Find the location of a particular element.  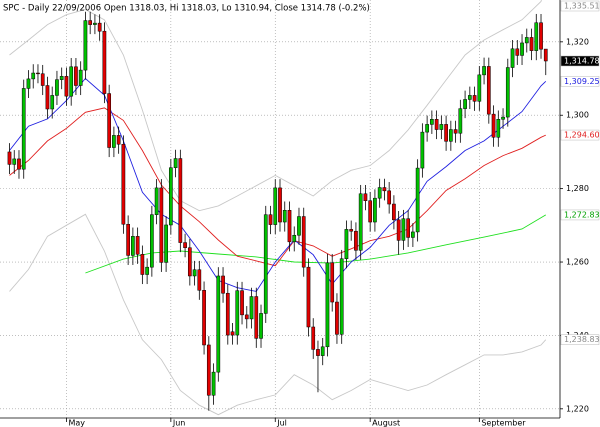

y-tick-label: 1,220 is located at coordinates (577, 408).